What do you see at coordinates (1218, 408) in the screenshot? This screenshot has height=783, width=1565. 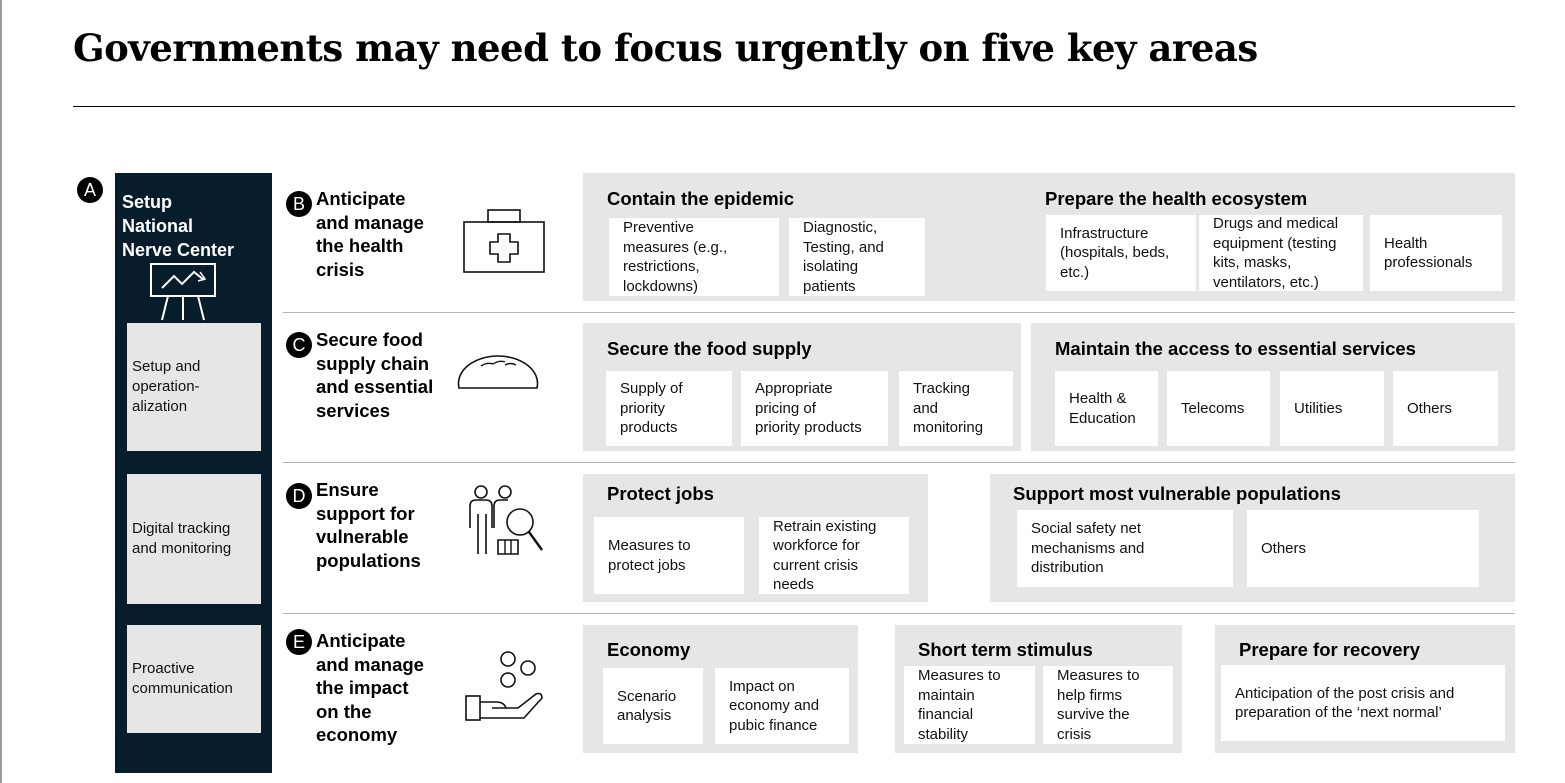 I see `card-telecoms: Telecoms` at bounding box center [1218, 408].